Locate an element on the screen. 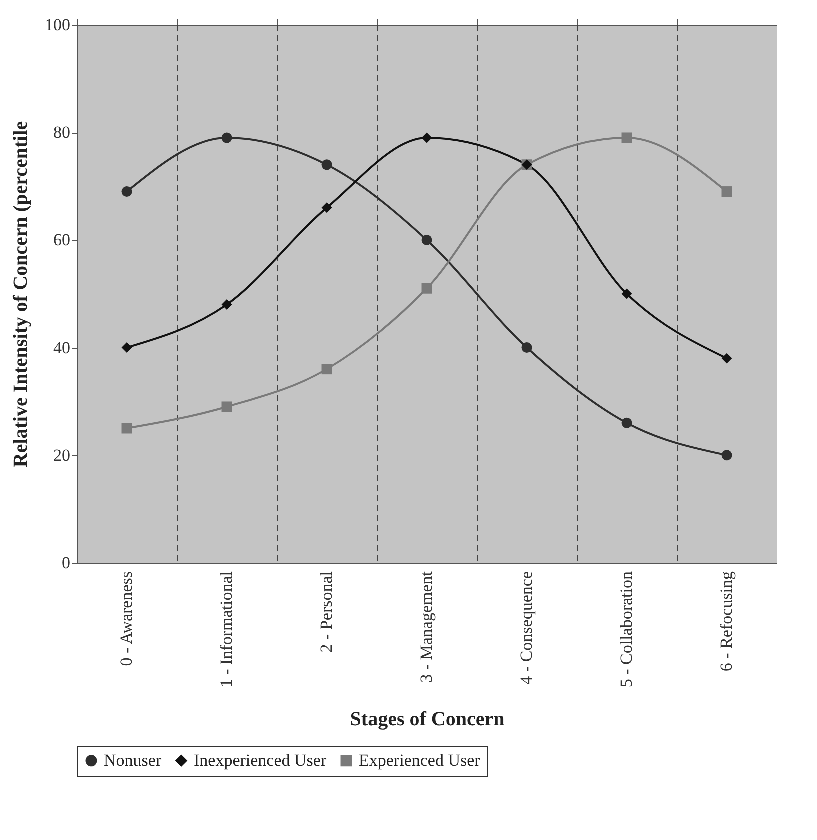  y-axis-title: Relative Intensity of Concern (percentile is located at coordinates (21, 294).